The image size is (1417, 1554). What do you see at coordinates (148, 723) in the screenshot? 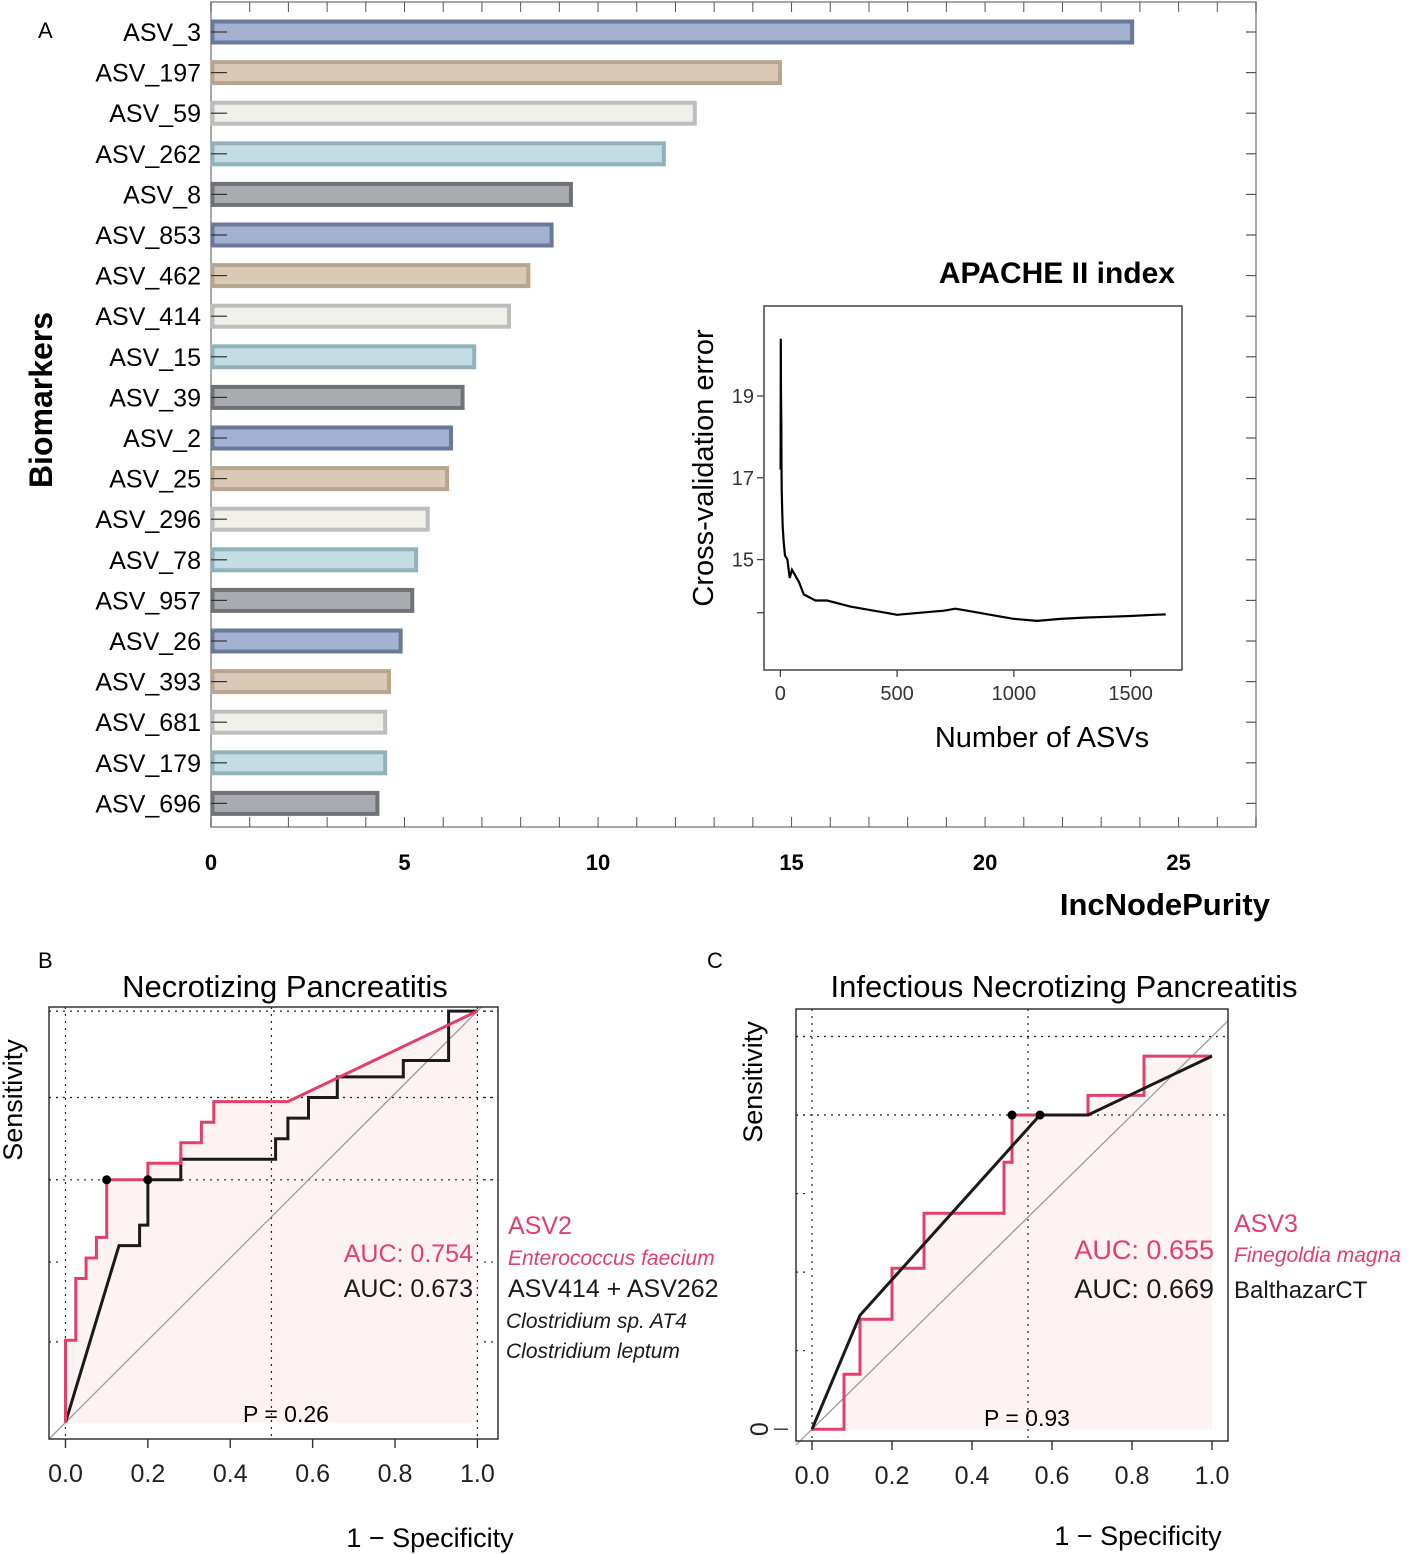
I see `category-label-asv-681: ASV_681` at bounding box center [148, 723].